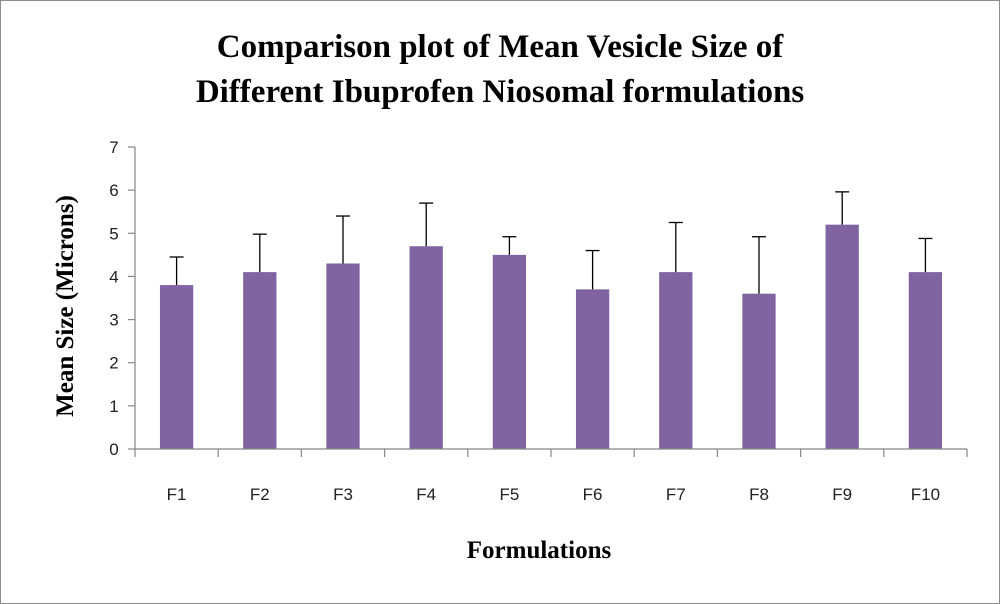  Describe the element at coordinates (113, 449) in the screenshot. I see `y-tick-label-0: 0` at that location.